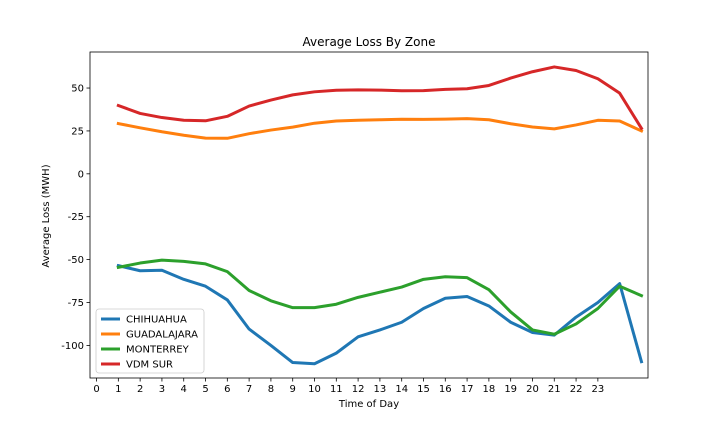 The width and height of the screenshot is (720, 432). Describe the element at coordinates (271, 389) in the screenshot. I see `x-tick-label: 8` at that location.